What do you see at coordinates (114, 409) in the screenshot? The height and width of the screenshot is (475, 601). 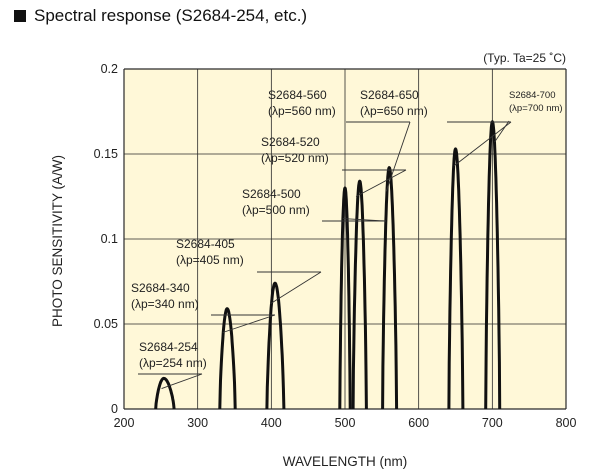 I see `y-tick-label: 0` at bounding box center [114, 409].